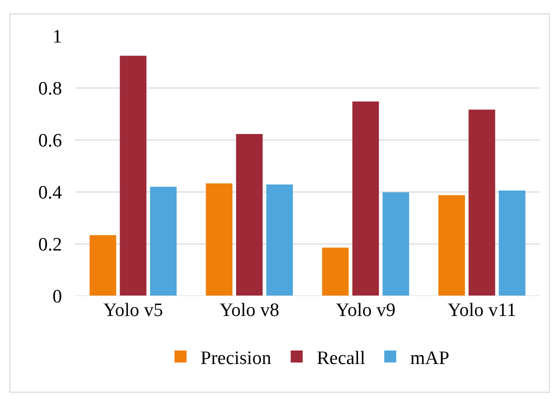  I want to click on y-tick-label: 0, so click(57, 297).